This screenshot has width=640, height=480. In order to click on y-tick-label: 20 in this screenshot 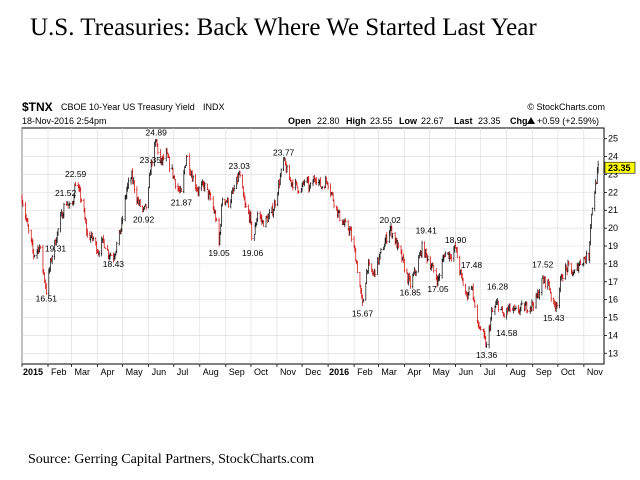, I will do `click(613, 228)`.